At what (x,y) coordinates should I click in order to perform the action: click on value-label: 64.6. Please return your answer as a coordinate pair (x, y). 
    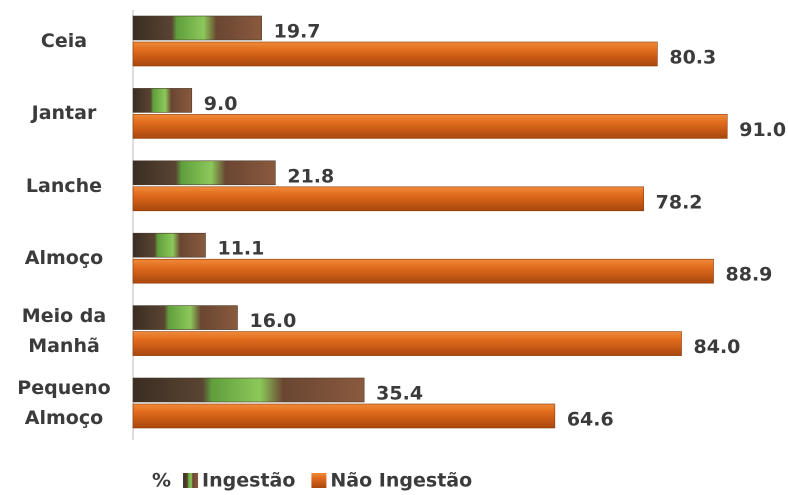
    Looking at the image, I should click on (590, 420).